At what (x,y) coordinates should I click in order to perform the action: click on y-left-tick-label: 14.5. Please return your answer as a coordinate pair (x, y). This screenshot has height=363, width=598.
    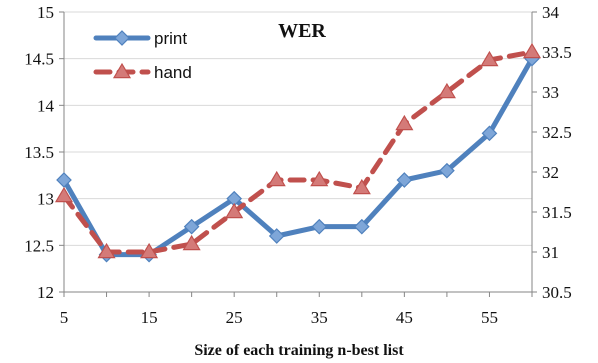
    Looking at the image, I should click on (39, 59).